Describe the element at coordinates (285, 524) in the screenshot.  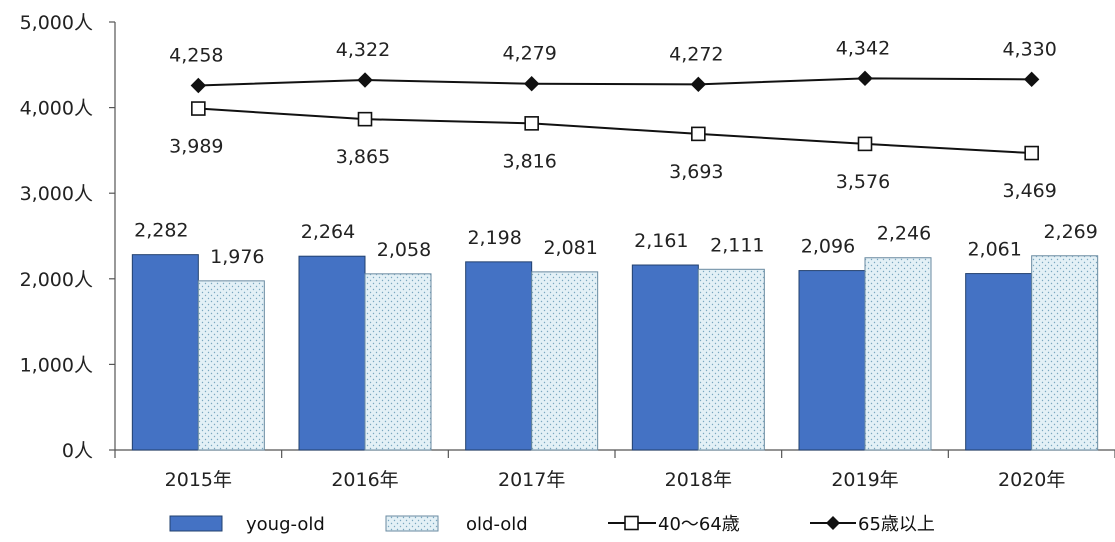
I see `legend-label-youg-old: youg-old` at that location.